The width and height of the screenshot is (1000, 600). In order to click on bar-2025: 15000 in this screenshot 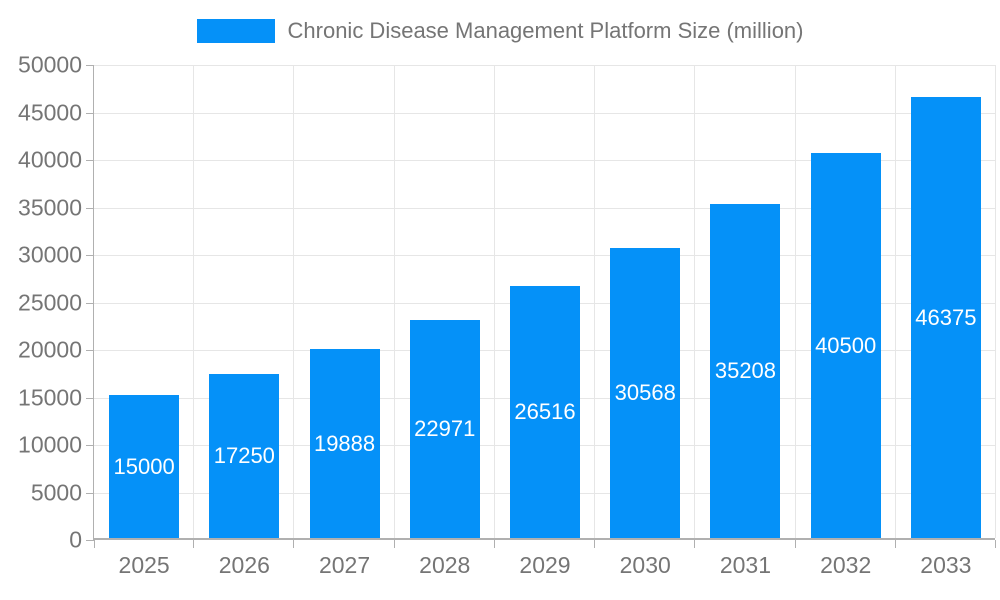, I will do `click(144, 466)`.